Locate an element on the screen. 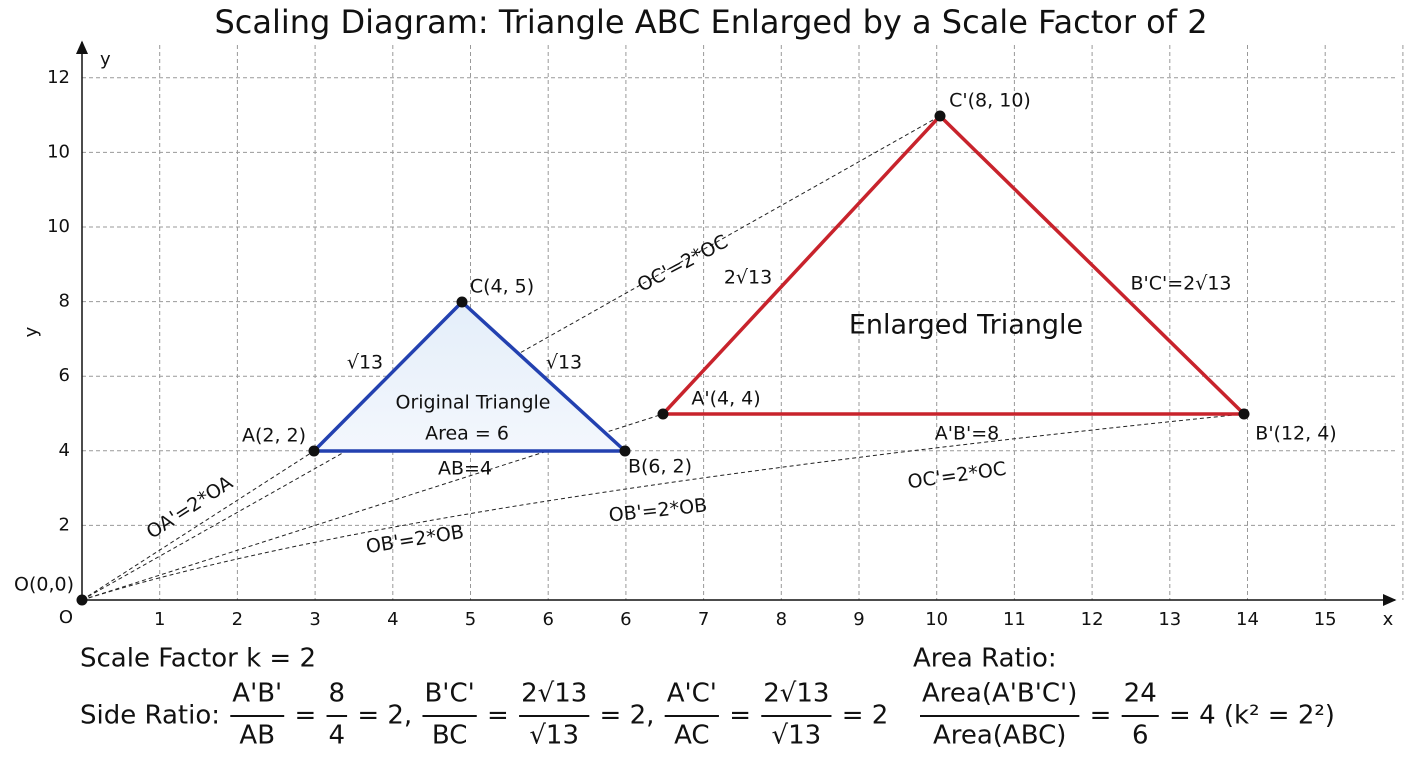 The image size is (1408, 772). x-label: x is located at coordinates (1388, 619).